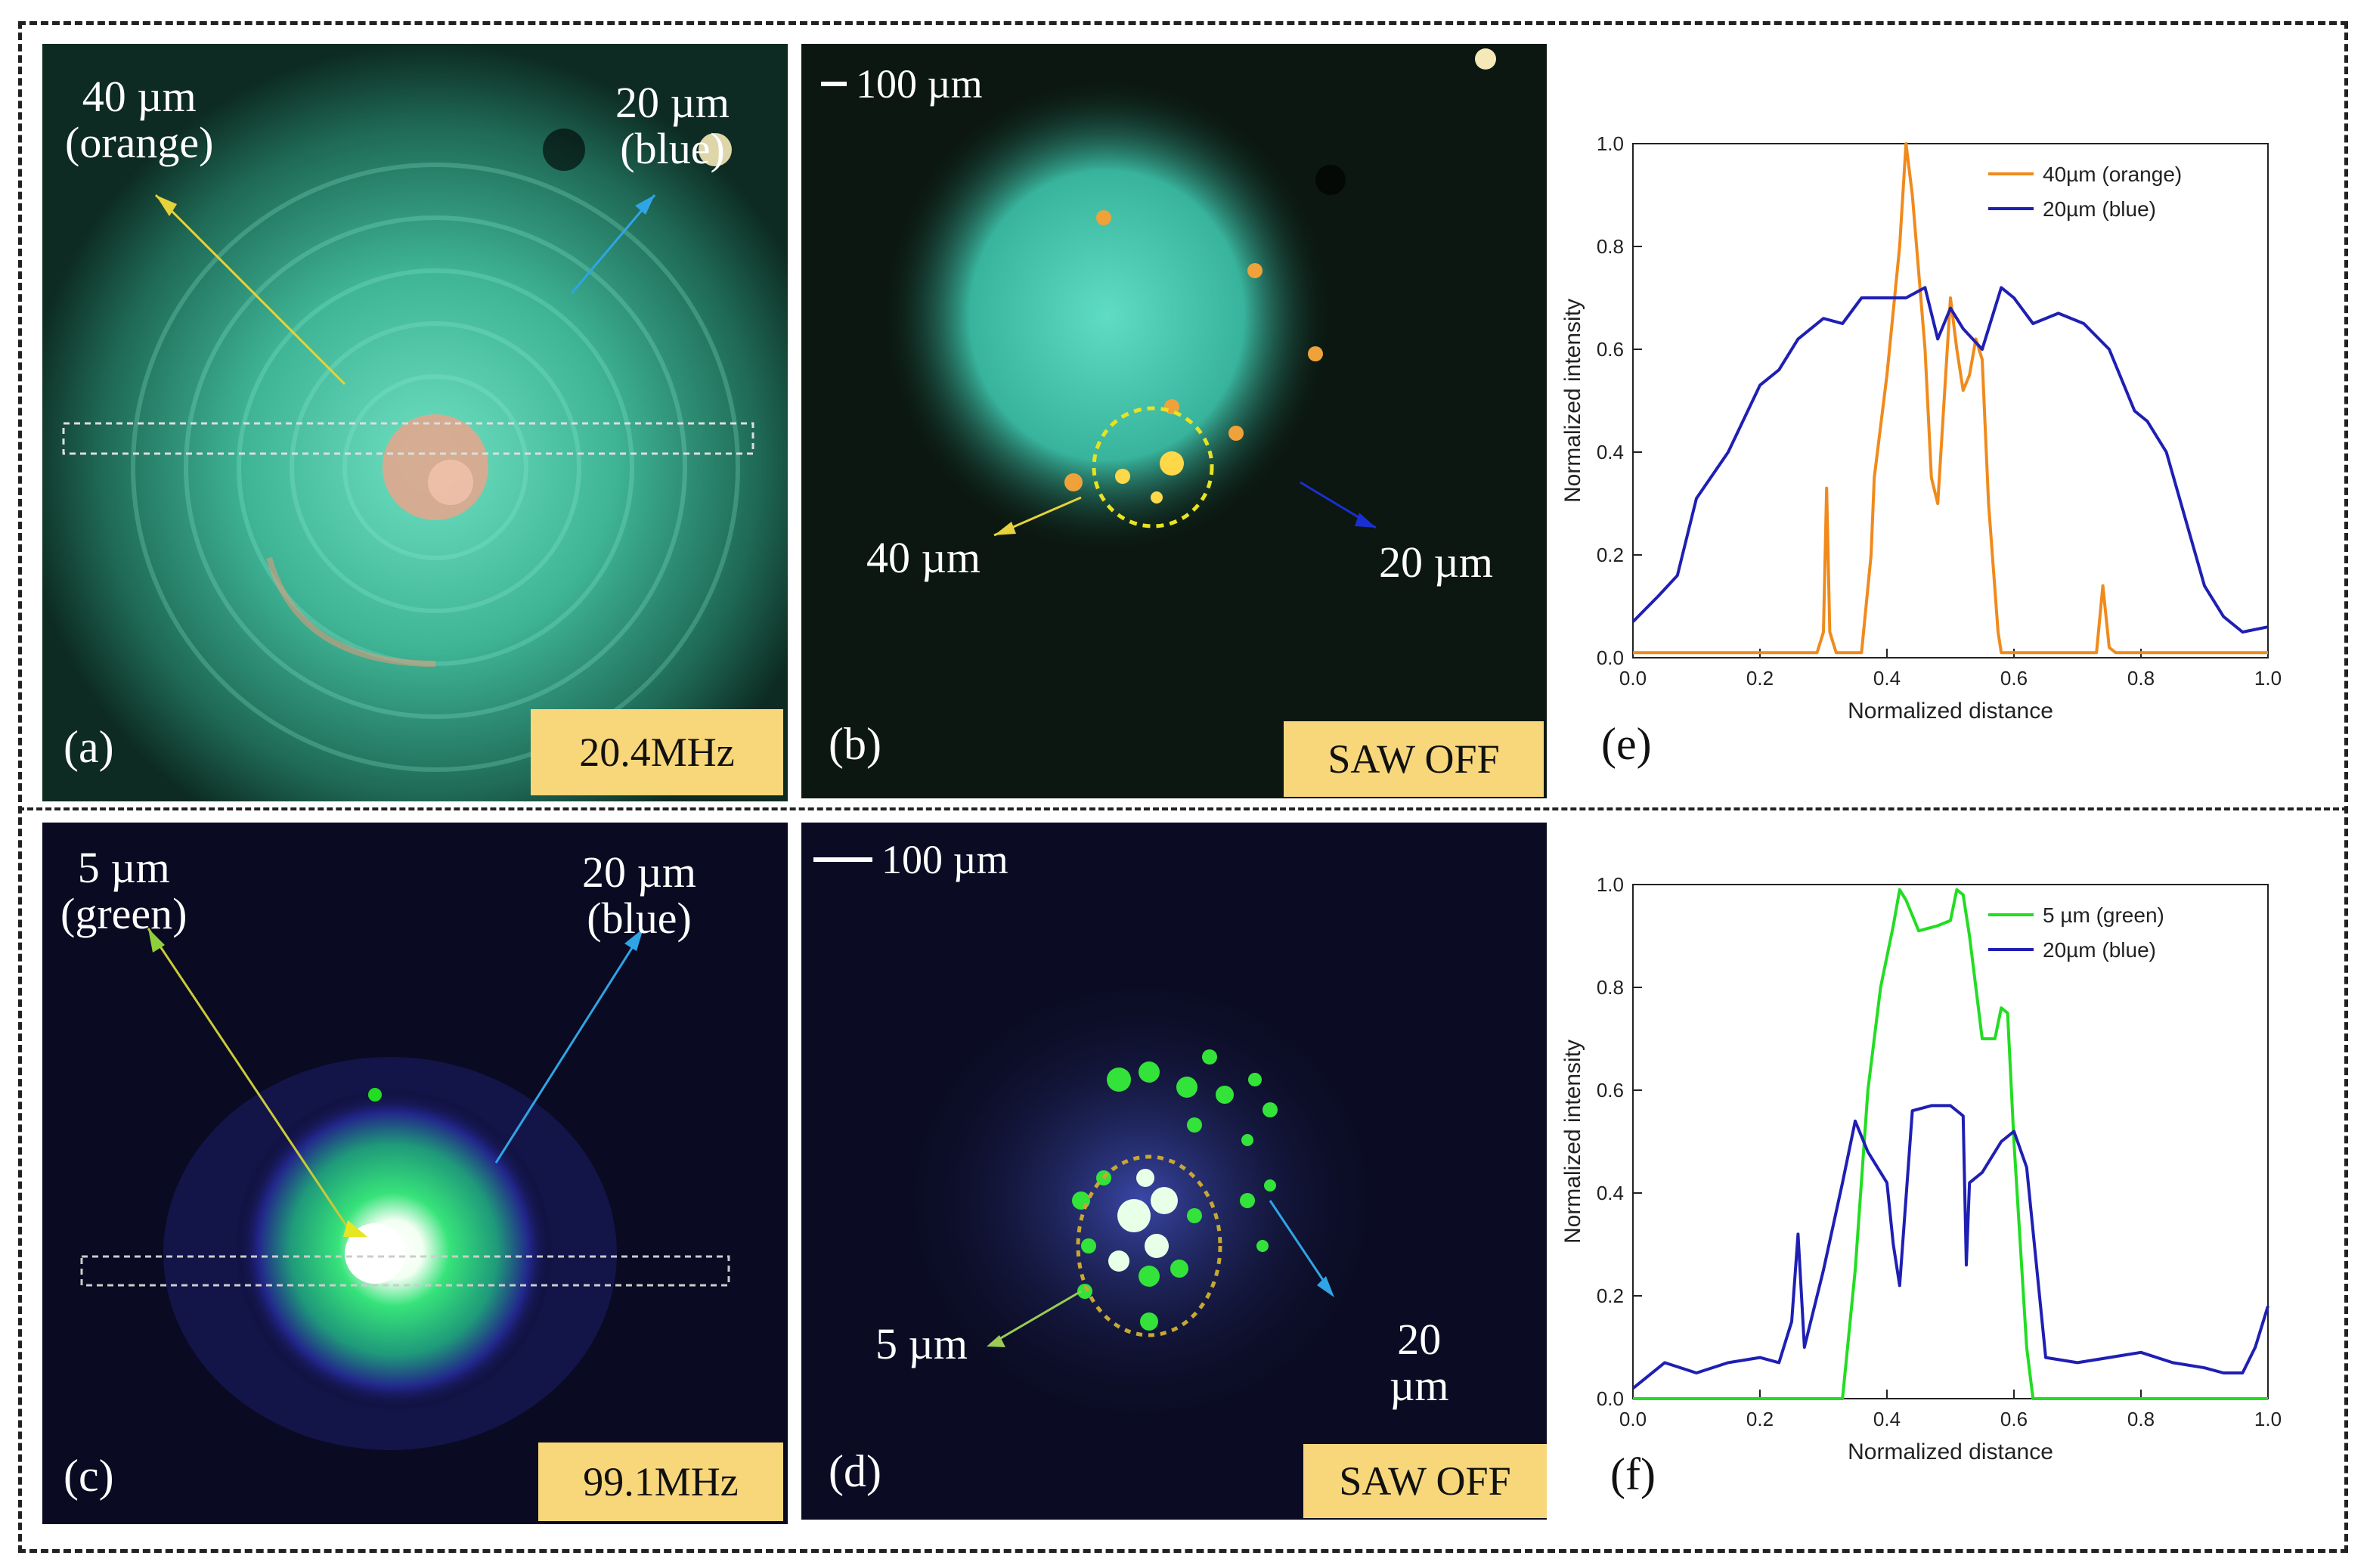 This screenshot has height=1568, width=2367. I want to click on panel-c: 5 µm (green) 20 µm (blue) (c) 99.1MHz, so click(415, 1173).